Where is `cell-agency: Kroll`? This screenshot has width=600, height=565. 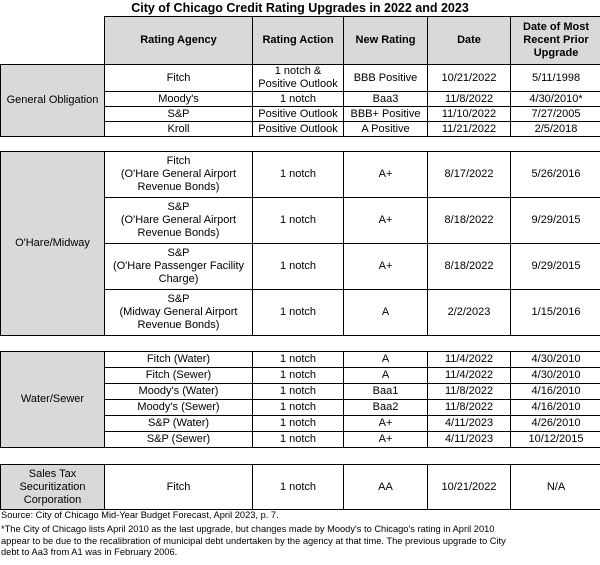 cell-agency: Kroll is located at coordinates (178, 129).